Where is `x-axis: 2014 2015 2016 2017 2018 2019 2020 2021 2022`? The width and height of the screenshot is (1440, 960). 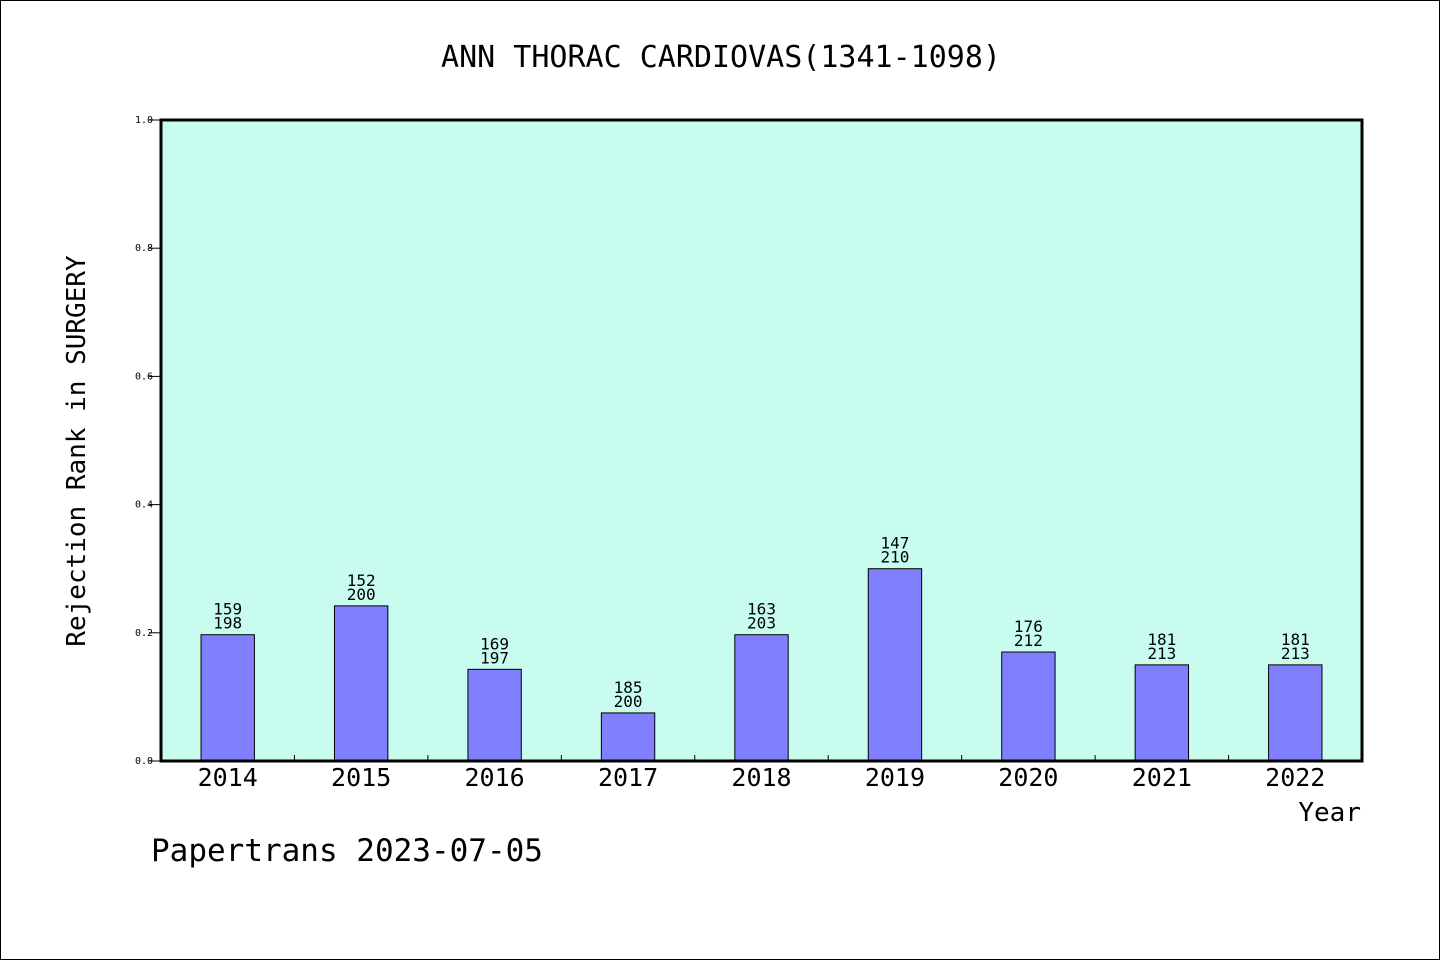
x-axis: 2014 2015 2016 2017 2018 2019 2020 2021 2022 is located at coordinates (761, 773).